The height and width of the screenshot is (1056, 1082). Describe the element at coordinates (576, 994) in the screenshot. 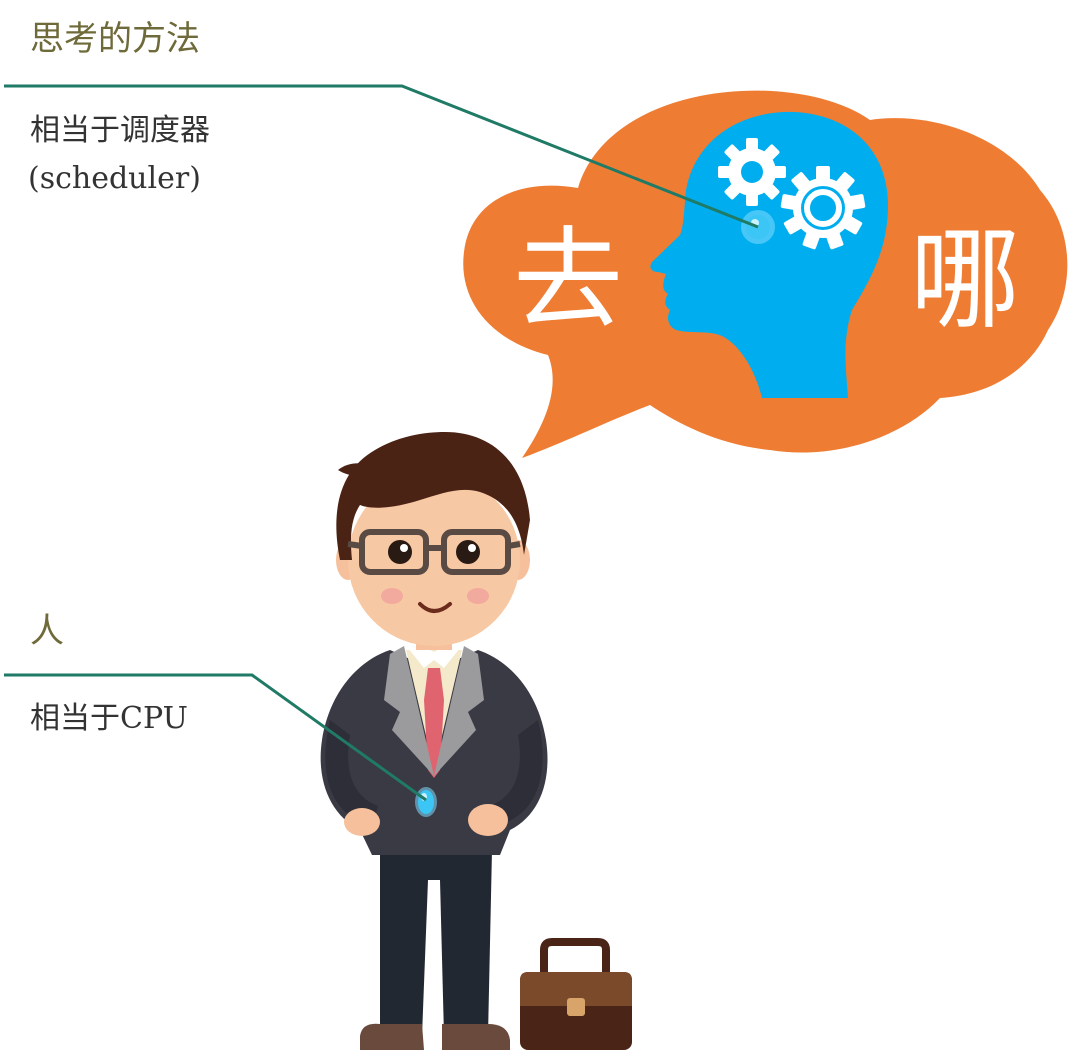

I see `briefcase-icon` at that location.